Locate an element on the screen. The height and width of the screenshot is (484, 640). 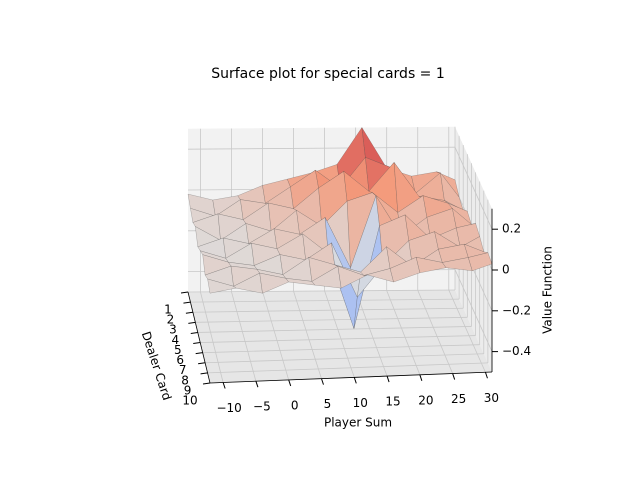
x-axis-label: Player Sum is located at coordinates (358, 423).